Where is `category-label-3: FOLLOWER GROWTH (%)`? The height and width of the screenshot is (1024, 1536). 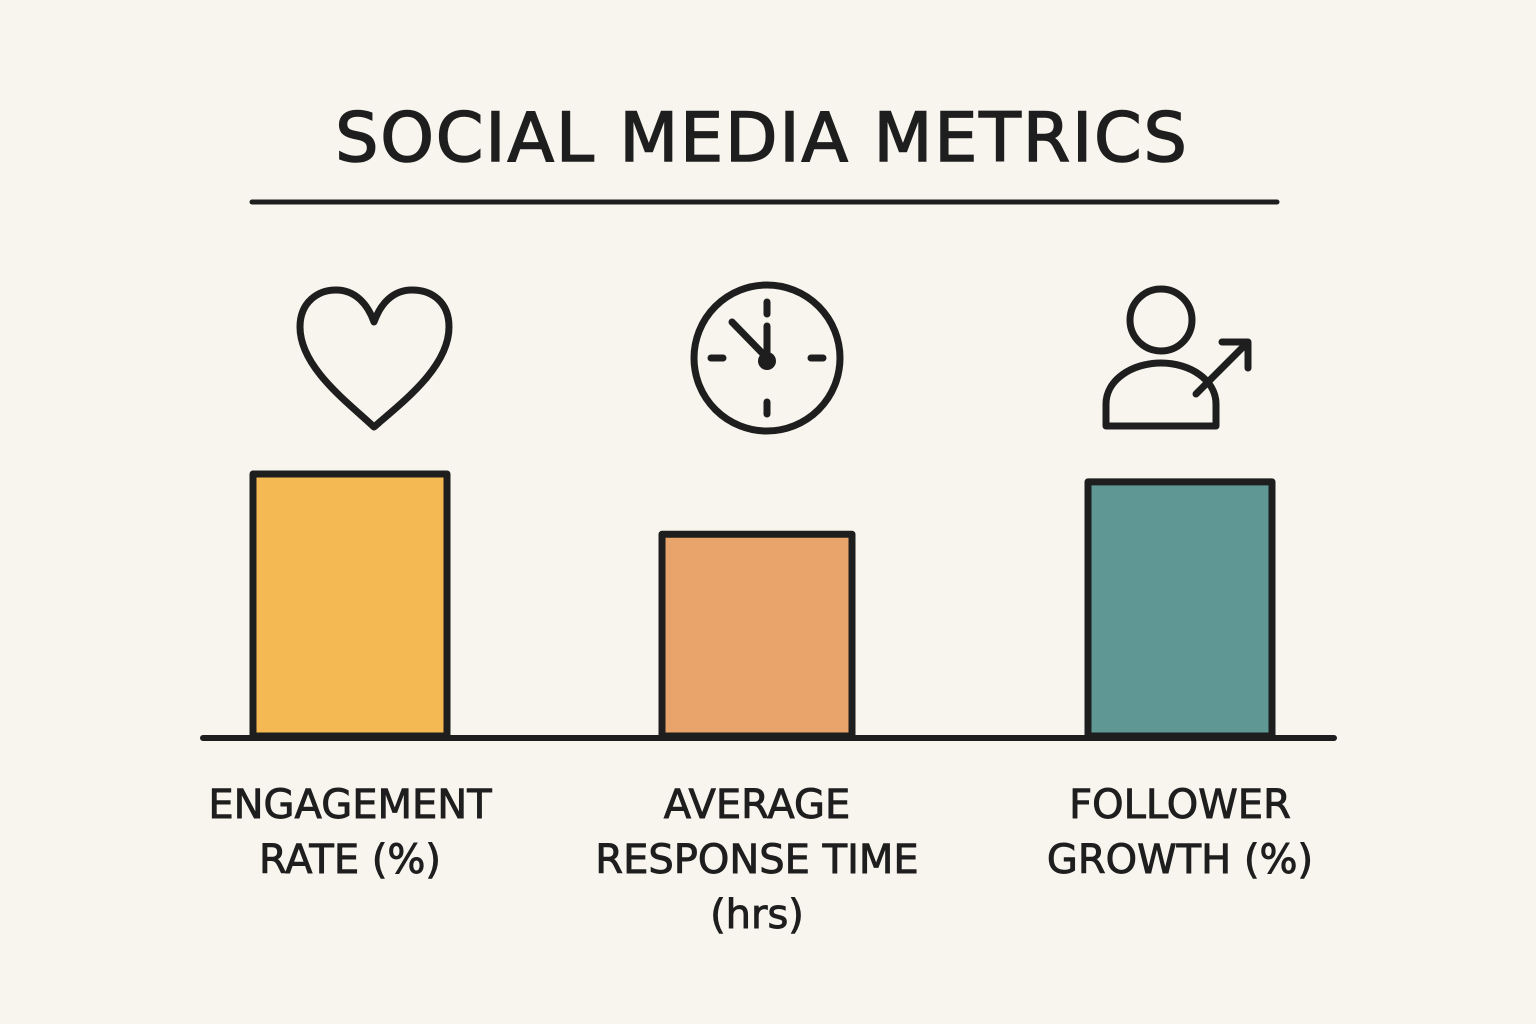 category-label-3: FOLLOWER GROWTH (%) is located at coordinates (1180, 832).